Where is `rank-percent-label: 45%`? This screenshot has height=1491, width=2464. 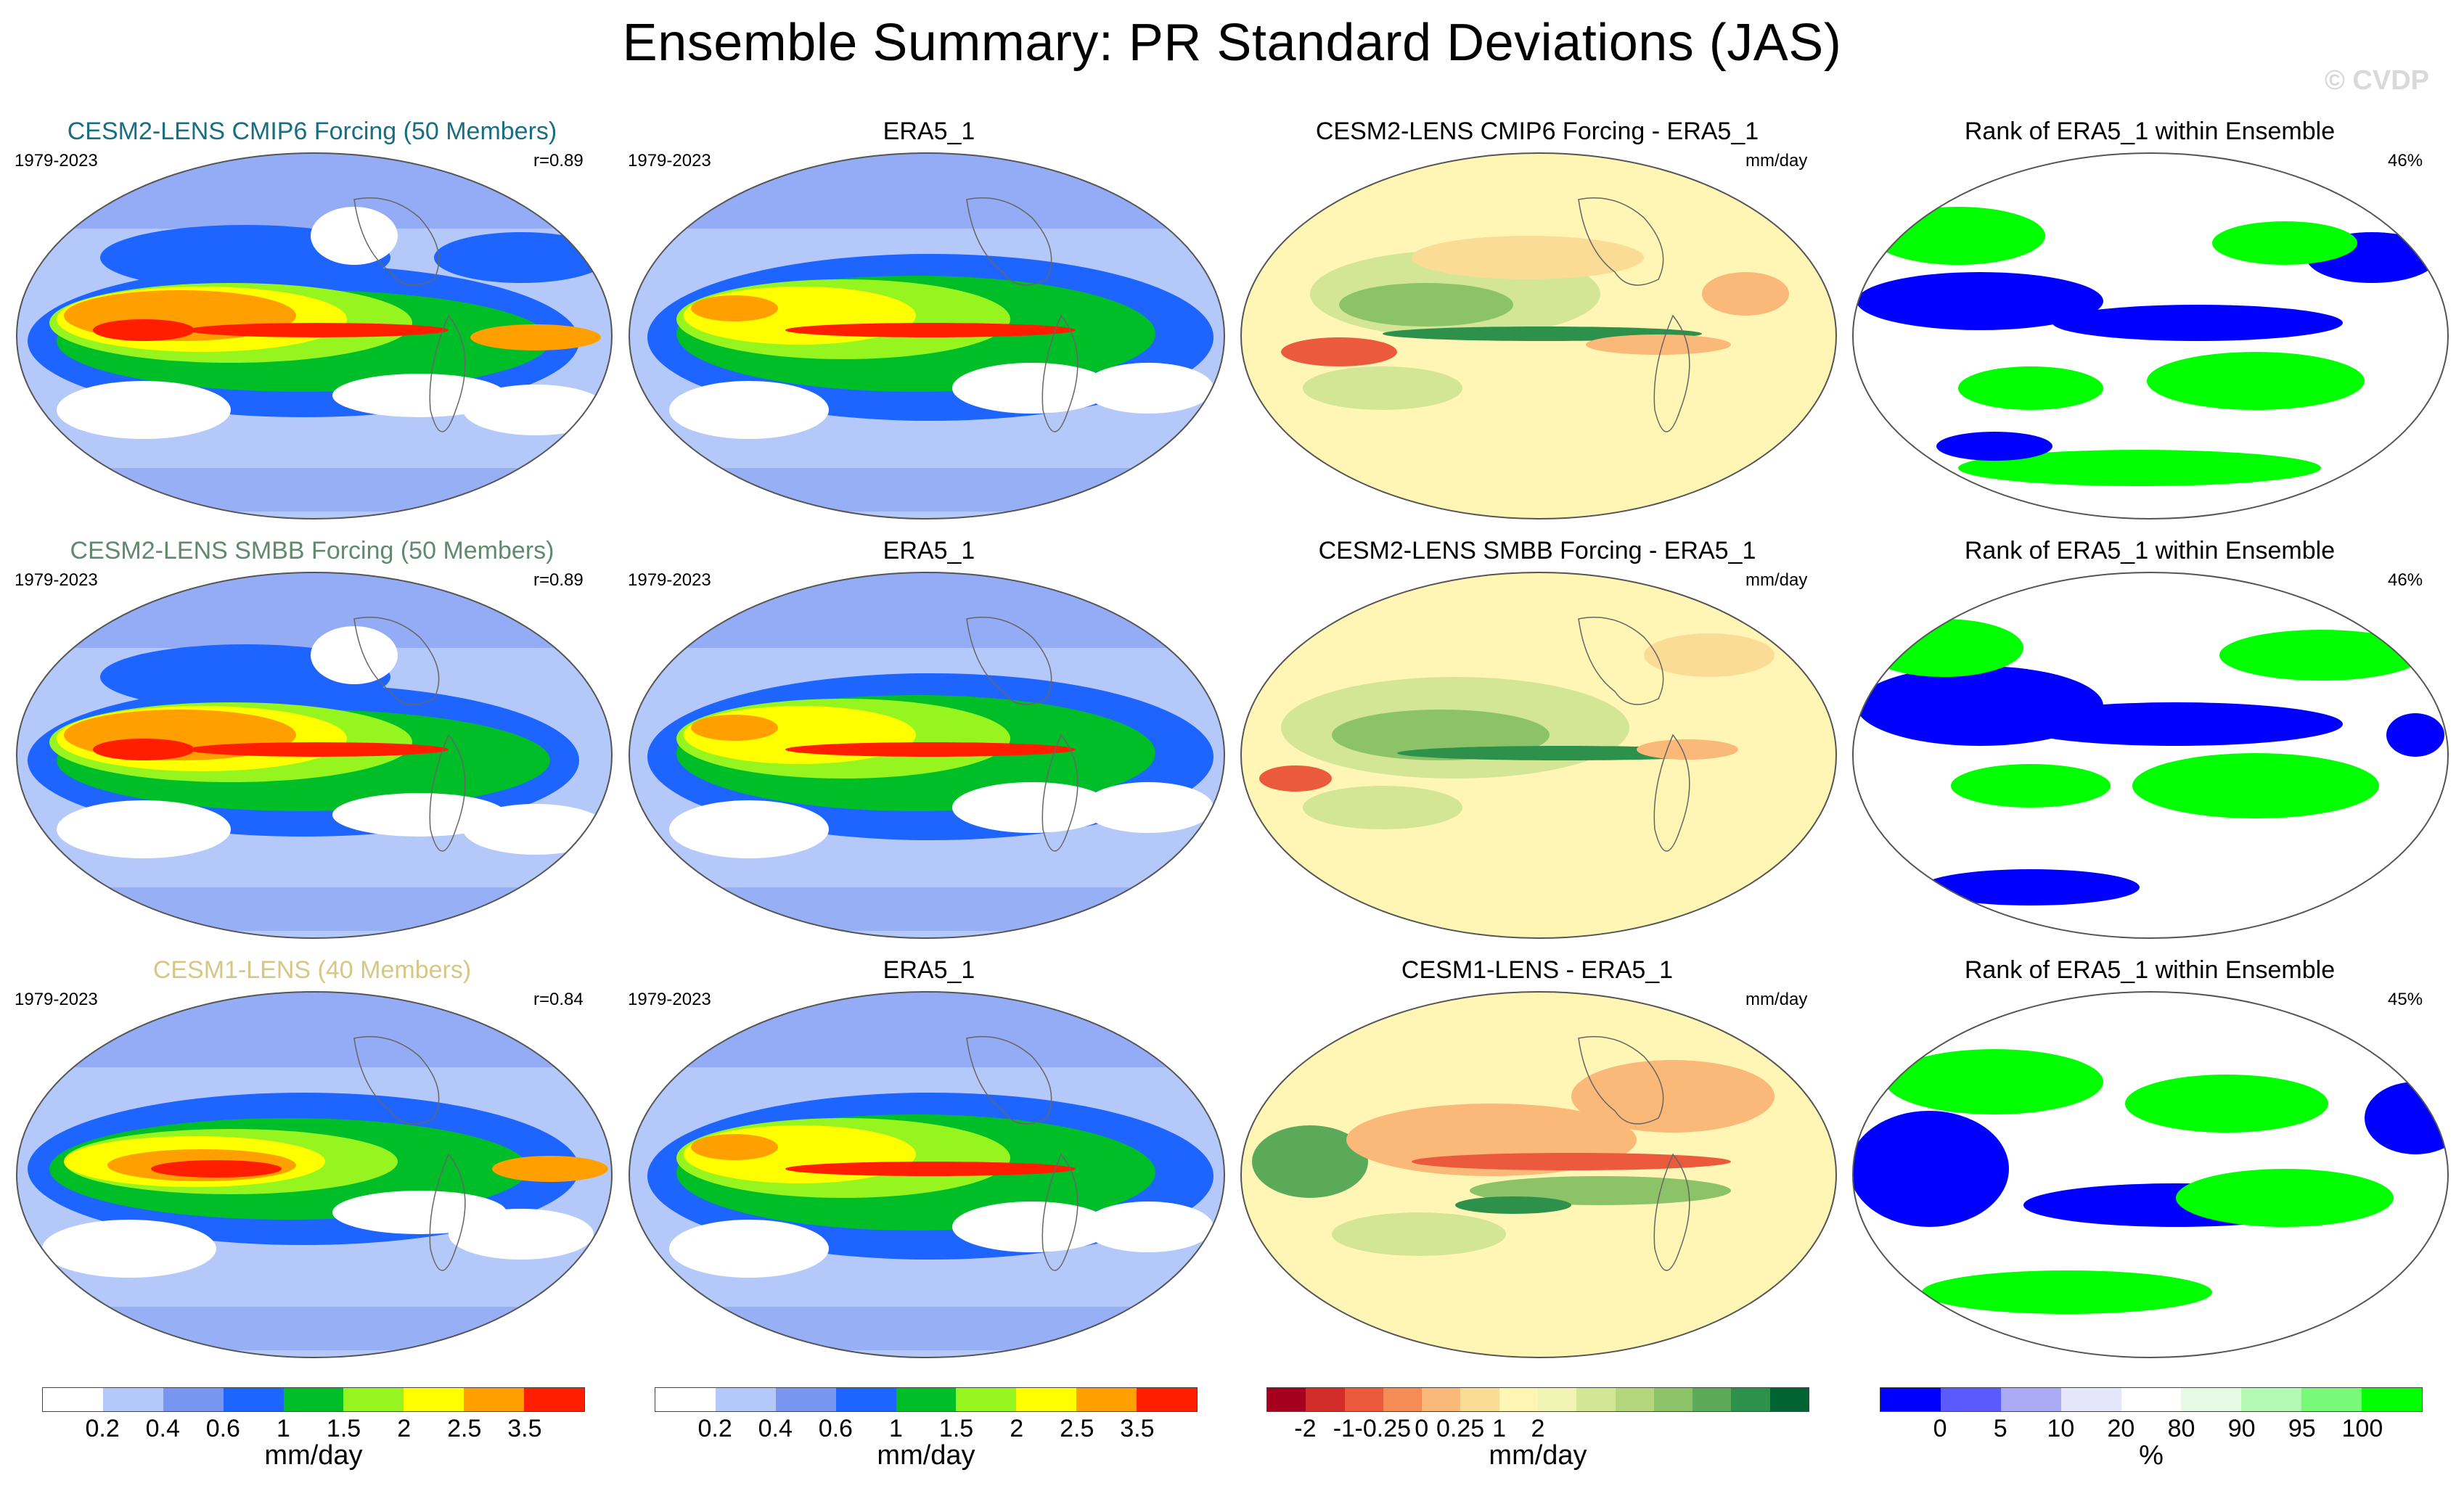 rank-percent-label: 45% is located at coordinates (2405, 999).